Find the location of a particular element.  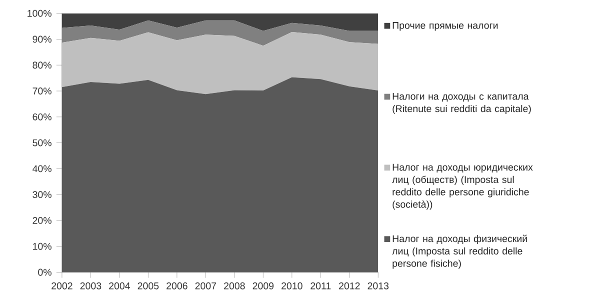

y-tick-label: 60% is located at coordinates (42, 116).